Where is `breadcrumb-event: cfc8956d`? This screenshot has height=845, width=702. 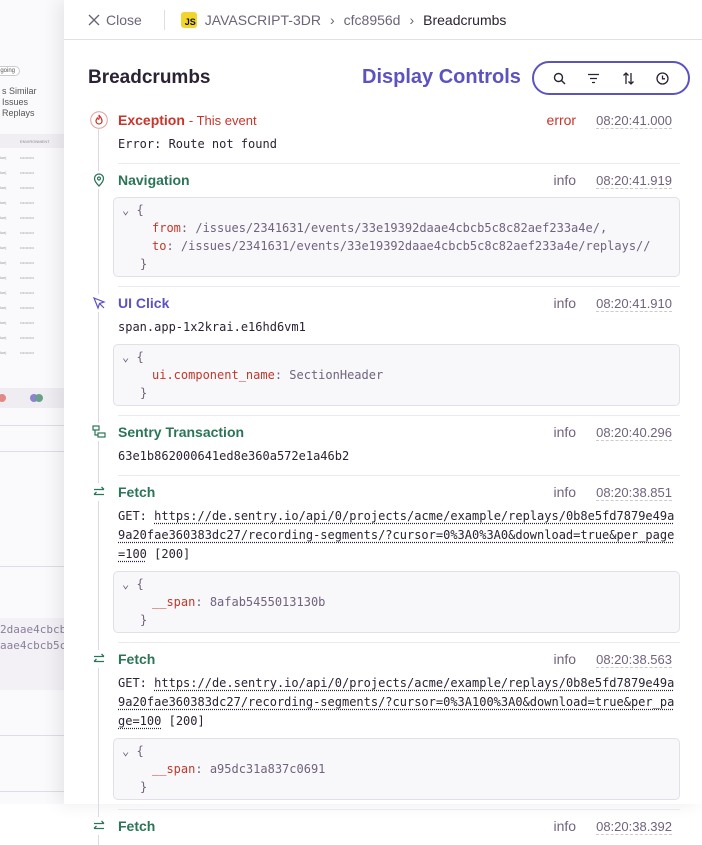
breadcrumb-event: cfc8956d is located at coordinates (372, 19).